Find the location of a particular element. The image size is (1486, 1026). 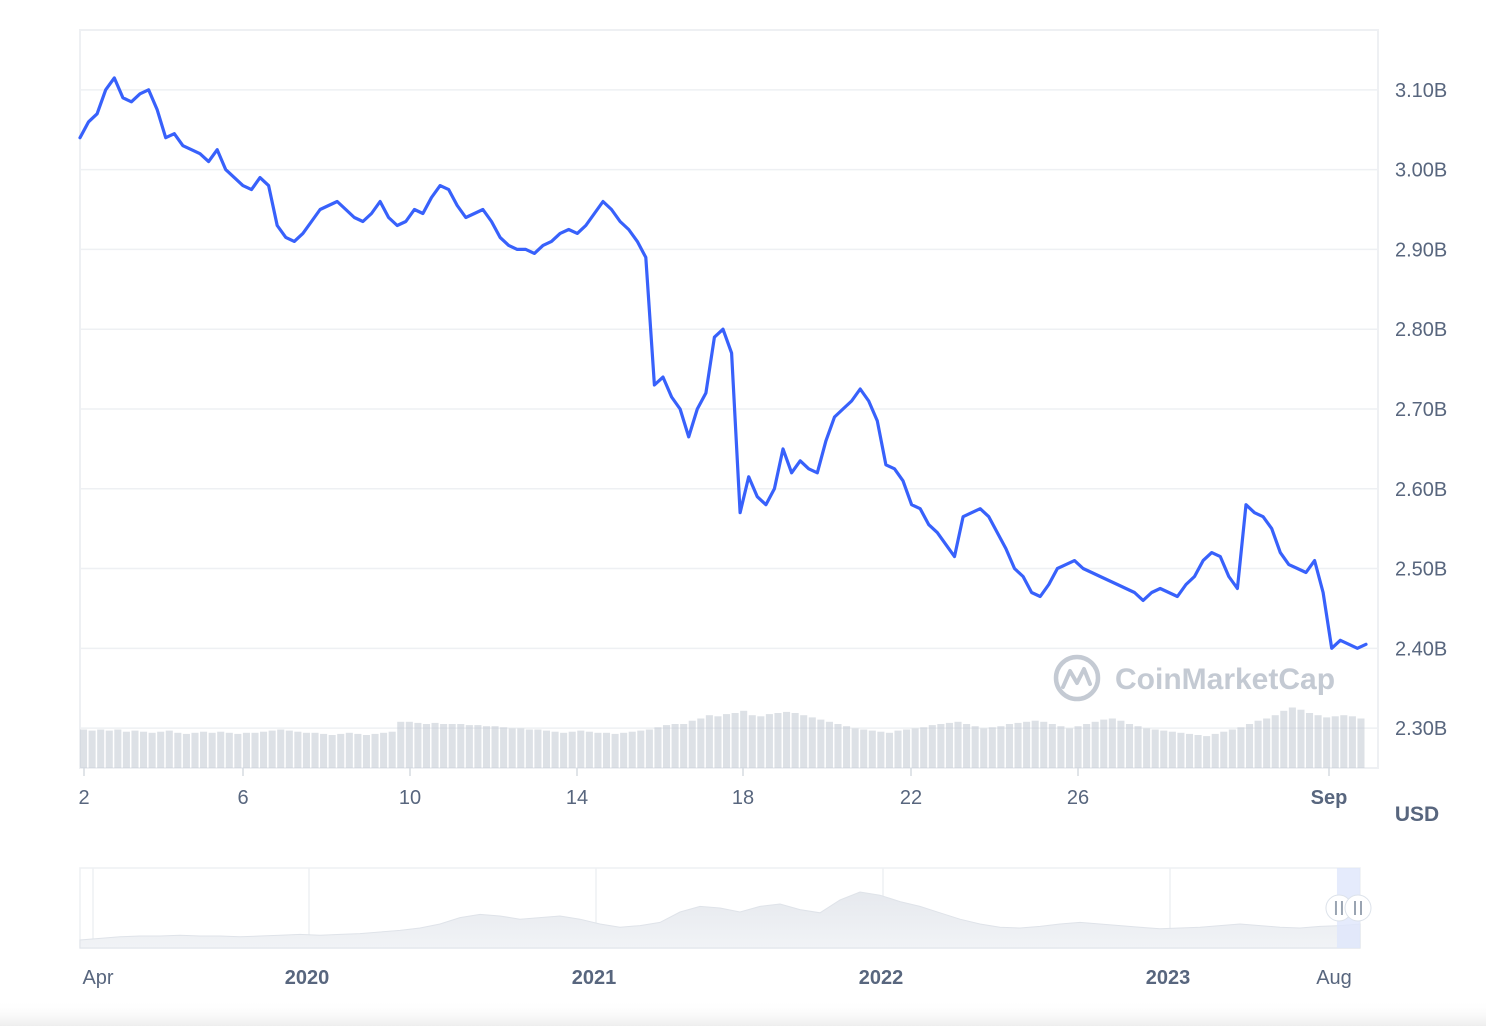

x-tick-label: 14 is located at coordinates (577, 798).